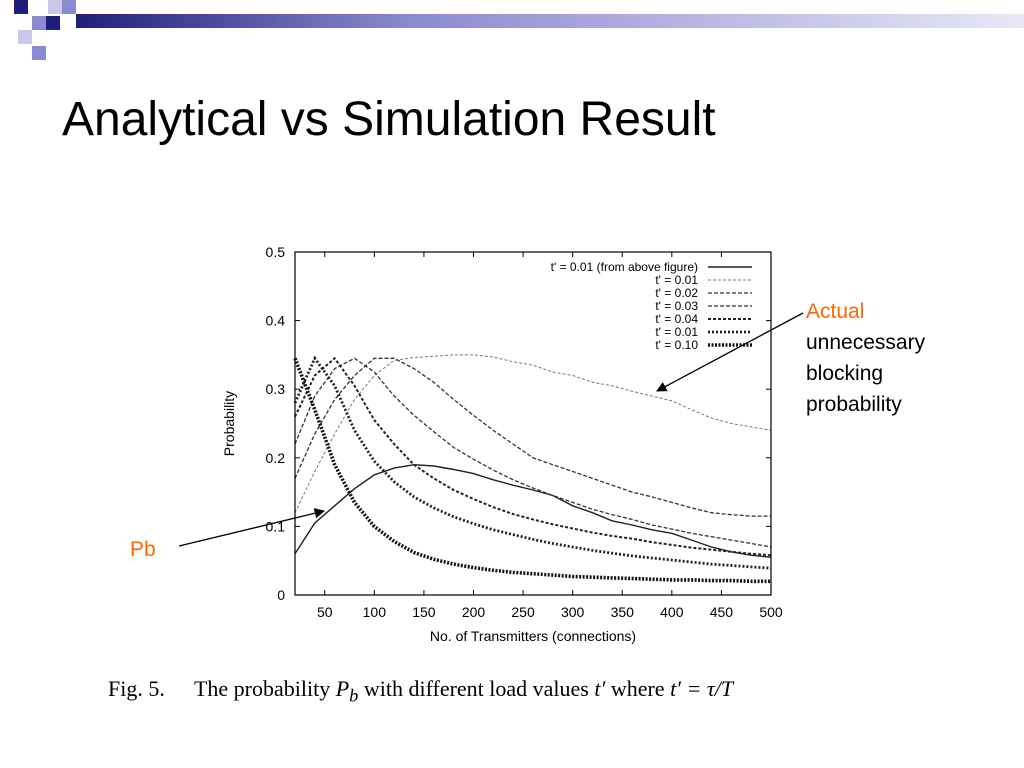 The height and width of the screenshot is (768, 1024). What do you see at coordinates (676, 293) in the screenshot?
I see `legend-label: t' = 0.02` at bounding box center [676, 293].